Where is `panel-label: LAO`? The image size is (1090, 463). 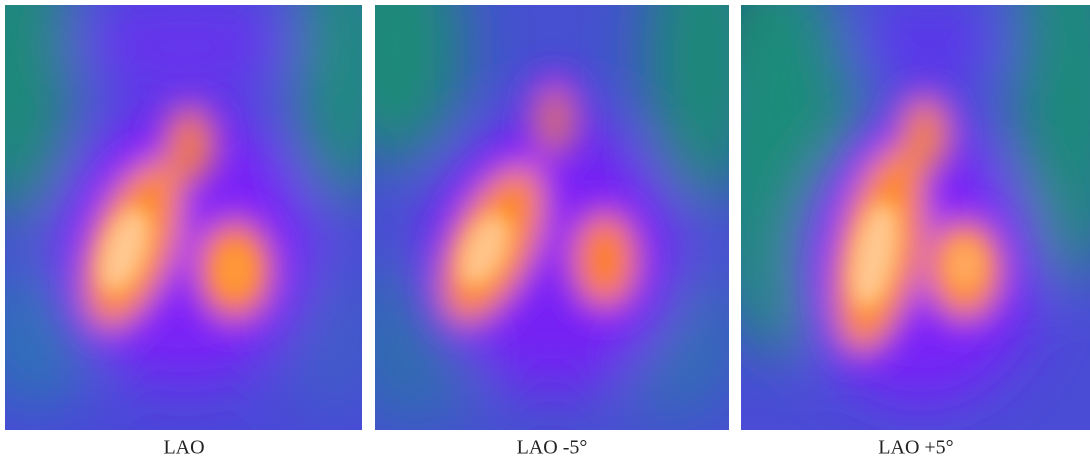
panel-label: LAO is located at coordinates (183, 448).